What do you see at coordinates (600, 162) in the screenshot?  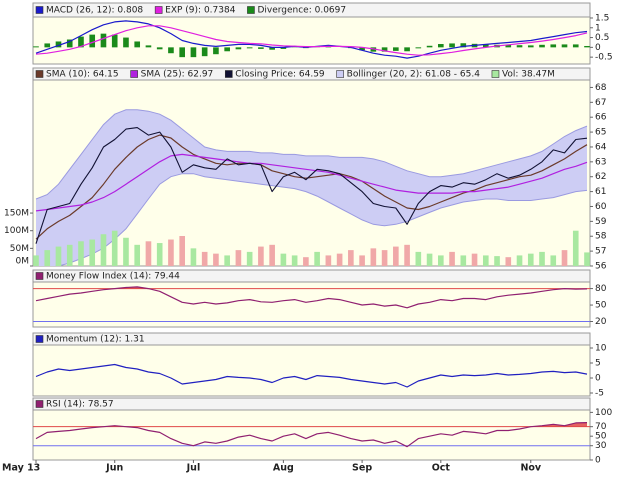 I see `y-tick-label: 63` at bounding box center [600, 162].